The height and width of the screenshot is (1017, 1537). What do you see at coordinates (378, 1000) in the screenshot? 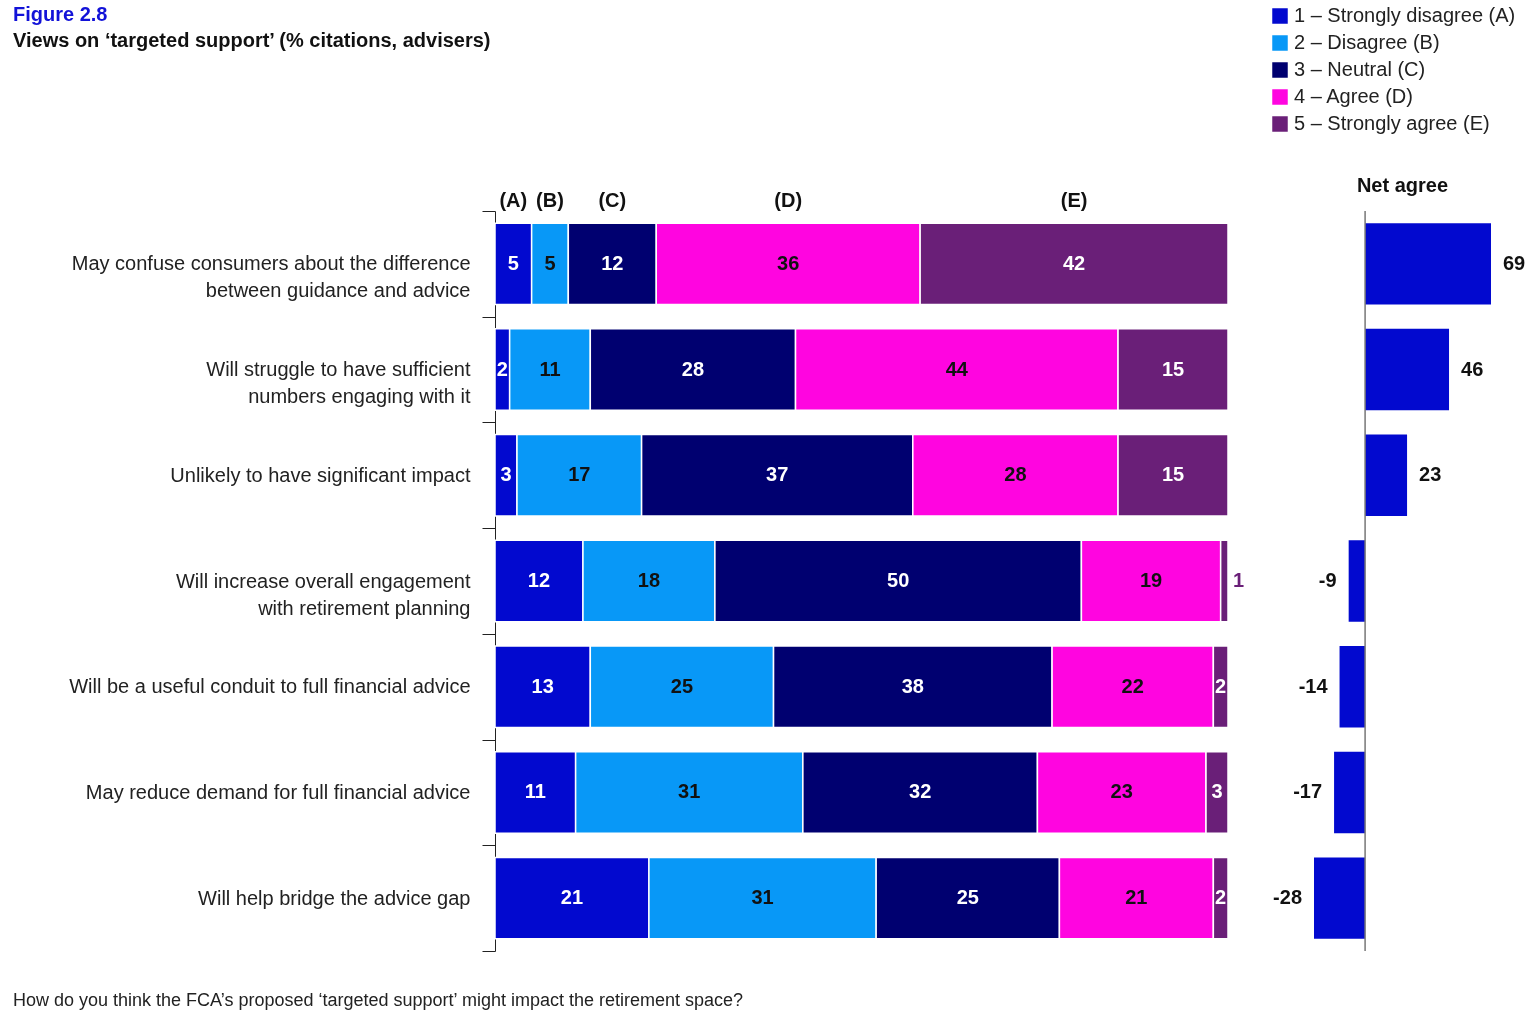
I see `text: How do you think the FCA’s proposed ‘targeted support’ might impact the retirement space?` at bounding box center [378, 1000].